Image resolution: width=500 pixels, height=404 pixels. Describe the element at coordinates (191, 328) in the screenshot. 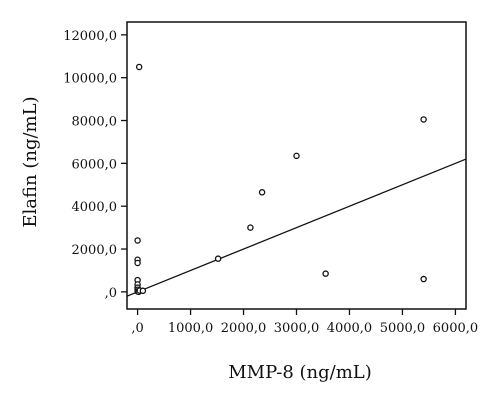

I see `x-tick-label: 1000,0` at that location.